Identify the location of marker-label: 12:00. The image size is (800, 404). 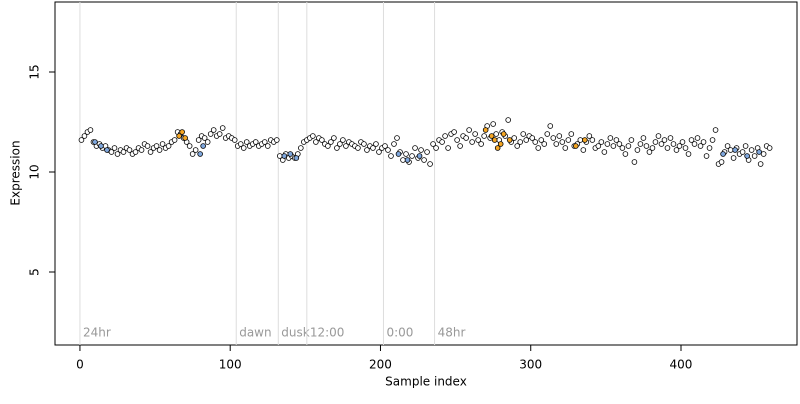
(327, 333).